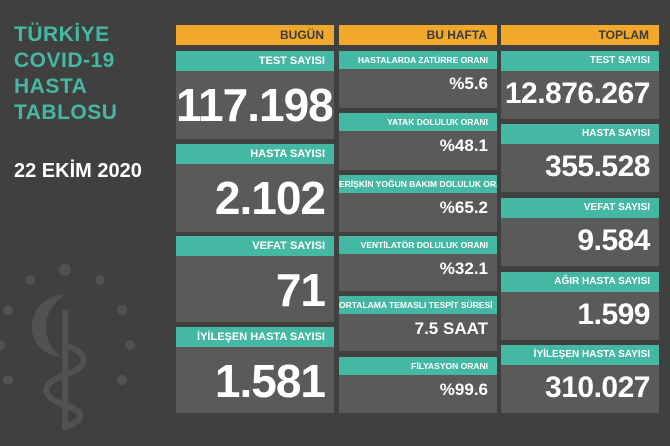 This screenshot has width=670, height=446. I want to click on column-header-total: TOPLAM, so click(580, 35).